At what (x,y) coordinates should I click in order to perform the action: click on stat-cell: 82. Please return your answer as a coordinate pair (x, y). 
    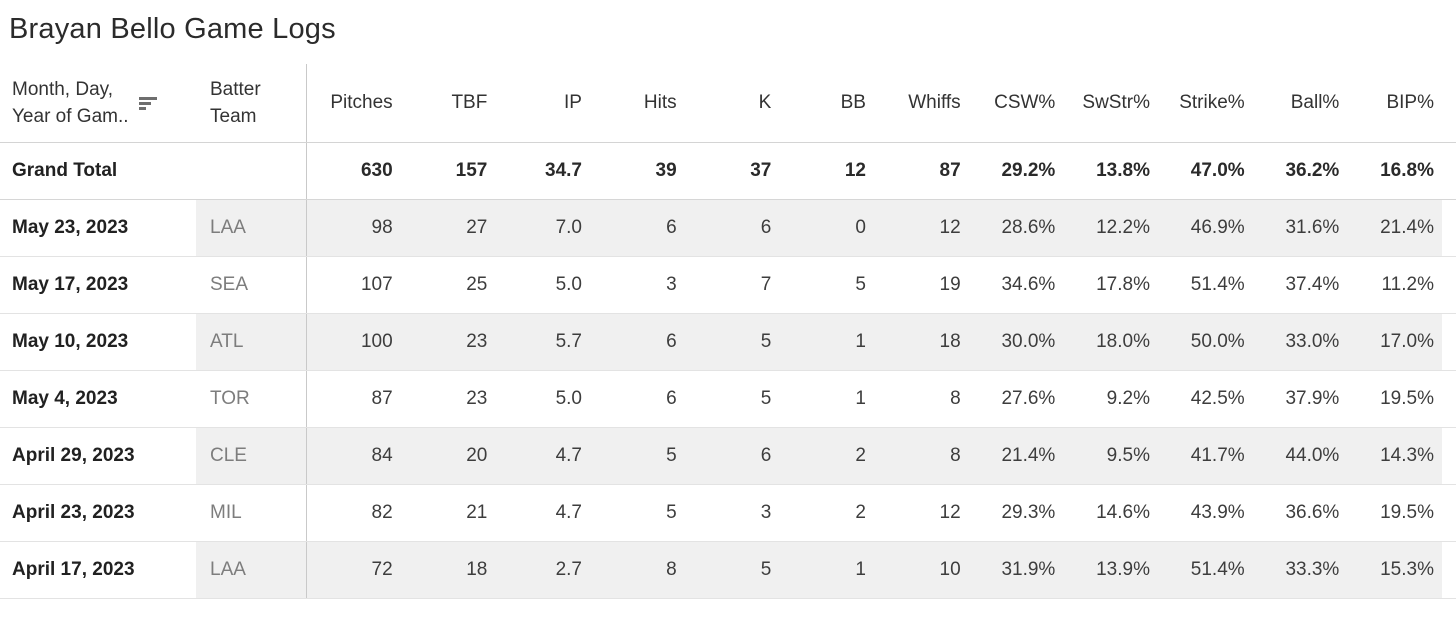
    Looking at the image, I should click on (353, 513).